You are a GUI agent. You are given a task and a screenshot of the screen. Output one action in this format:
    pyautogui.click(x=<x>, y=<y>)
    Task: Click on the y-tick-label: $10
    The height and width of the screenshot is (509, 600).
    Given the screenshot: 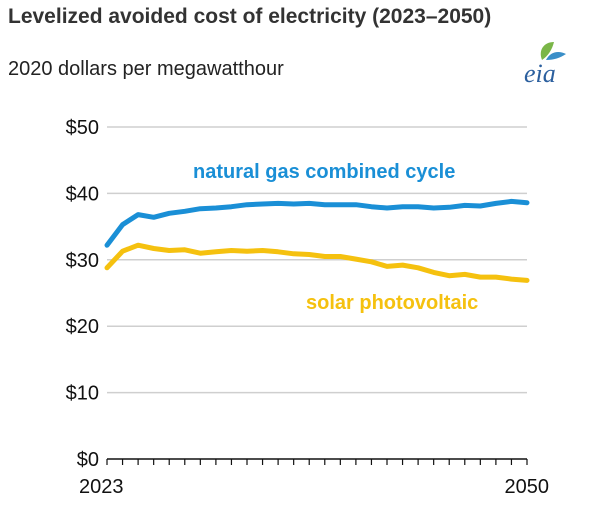 What is the action you would take?
    pyautogui.click(x=82, y=394)
    